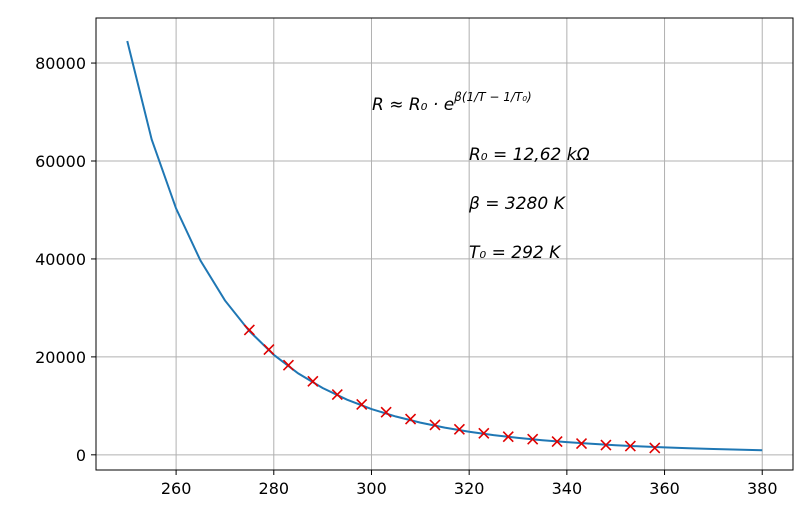 This screenshot has height=521, width=811. Describe the element at coordinates (60, 259) in the screenshot. I see `y-tick-label: 40000` at that location.